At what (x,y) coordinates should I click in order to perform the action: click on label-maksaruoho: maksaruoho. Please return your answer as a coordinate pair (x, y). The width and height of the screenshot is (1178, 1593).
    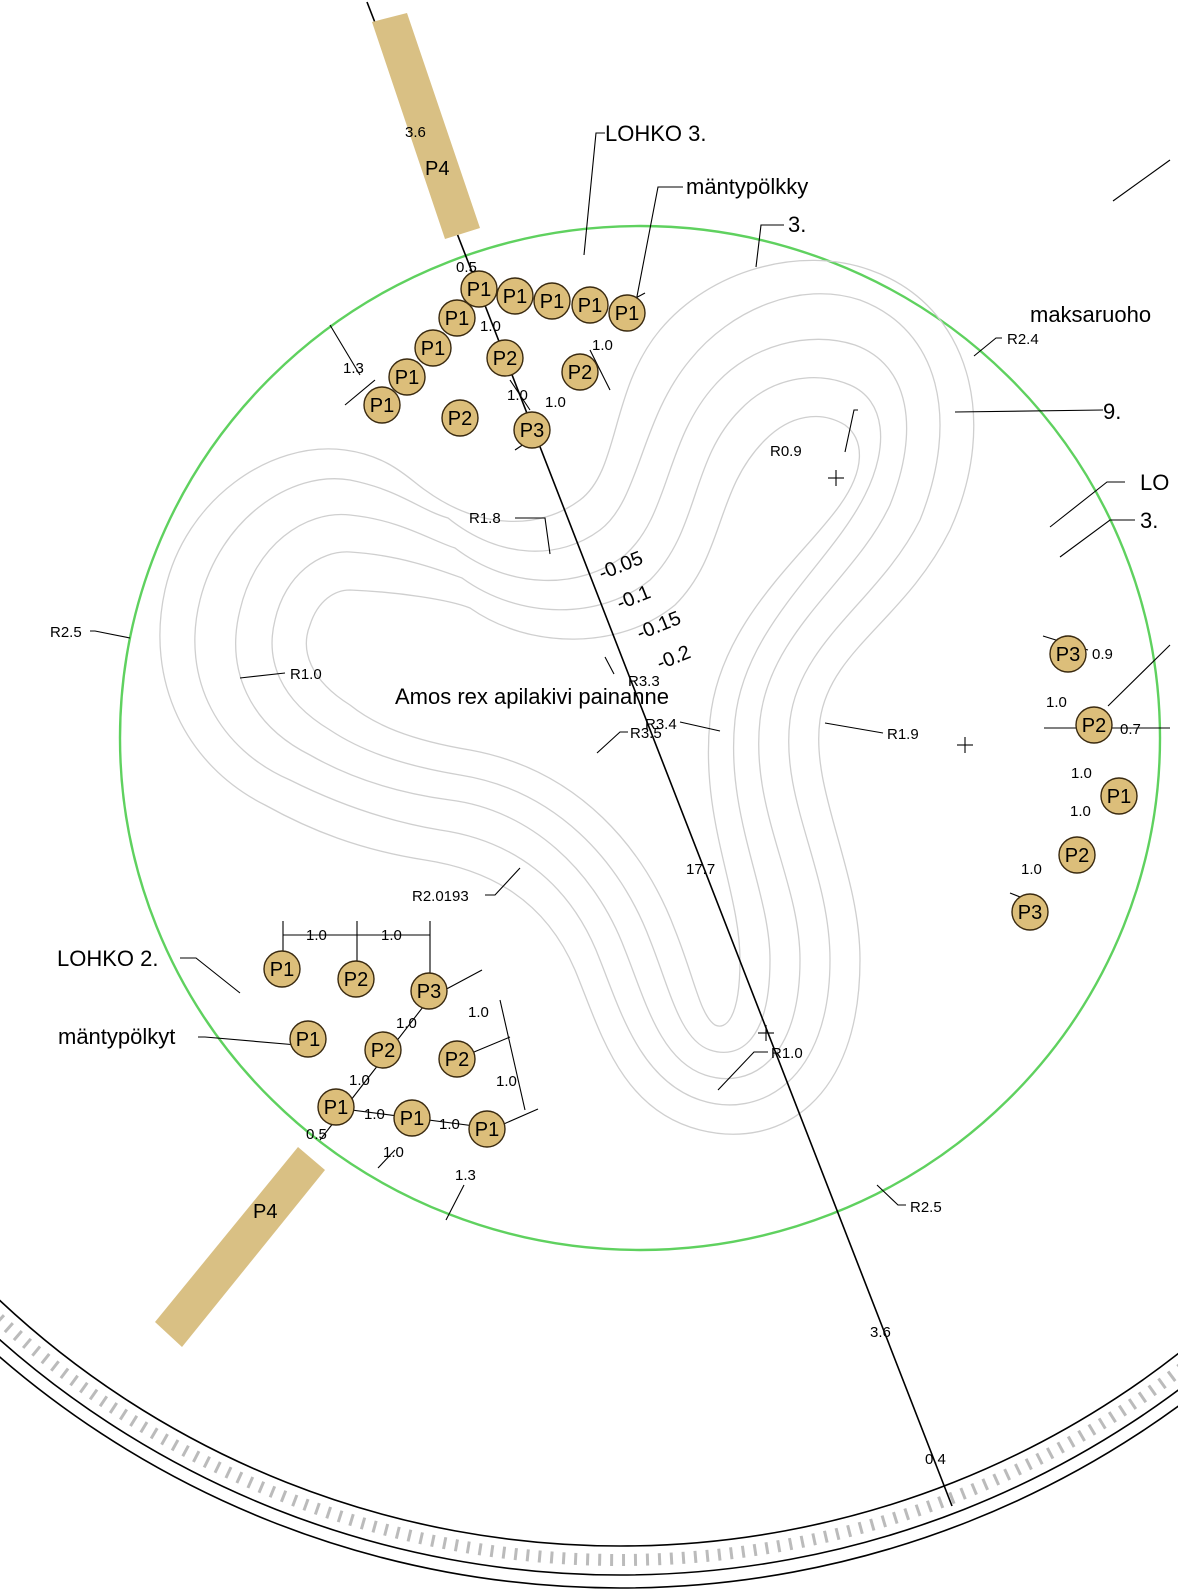
    Looking at the image, I should click on (1090, 314).